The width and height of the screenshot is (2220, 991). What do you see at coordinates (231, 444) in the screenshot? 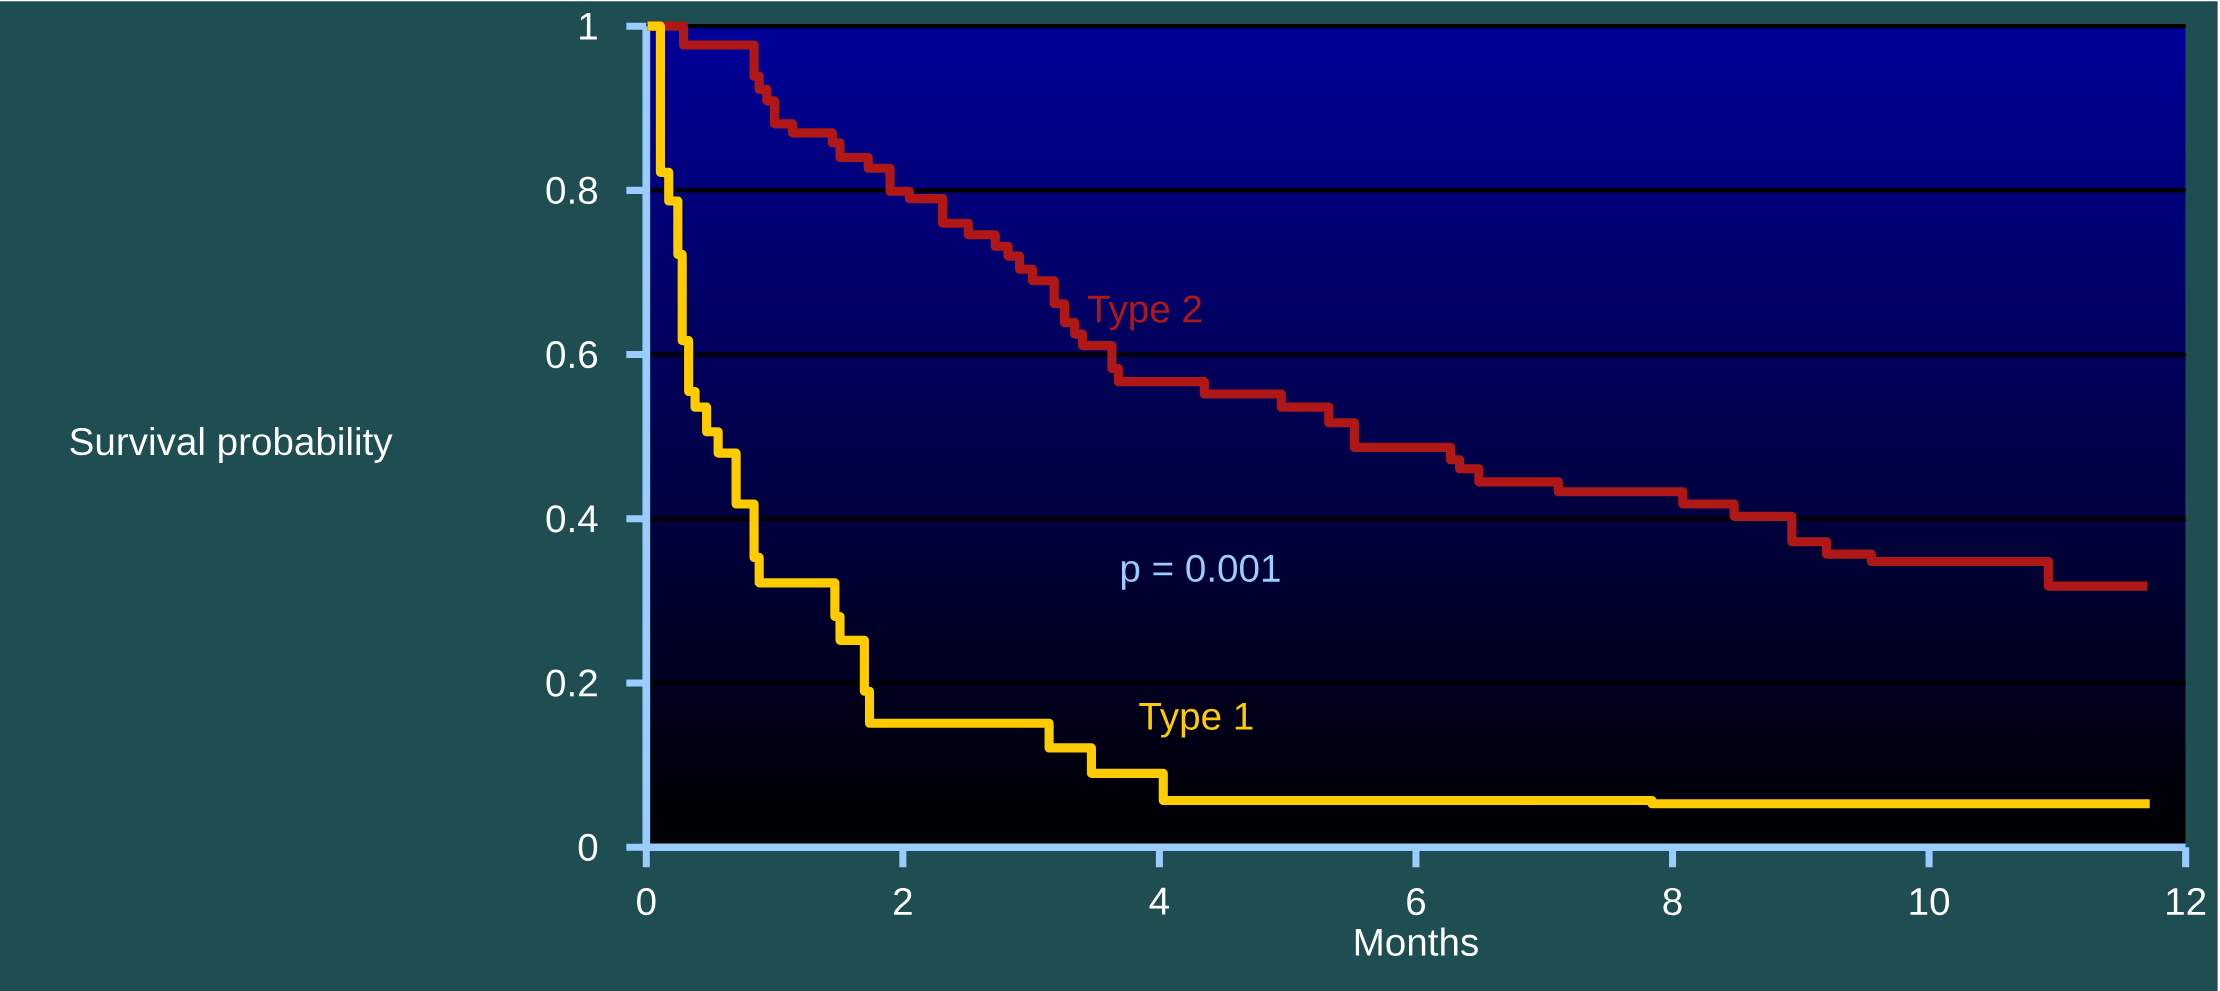
I see `y-axis-title: Survival probability` at bounding box center [231, 444].